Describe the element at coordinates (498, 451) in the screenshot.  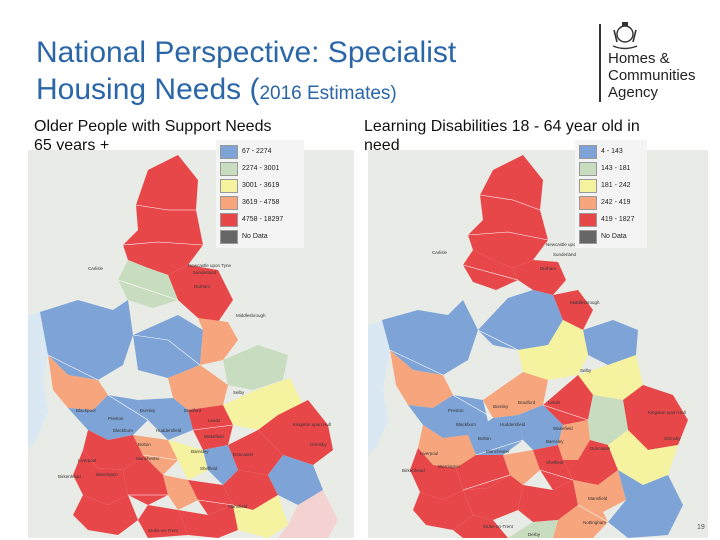
I see `place-label-manchester: Manchester` at that location.